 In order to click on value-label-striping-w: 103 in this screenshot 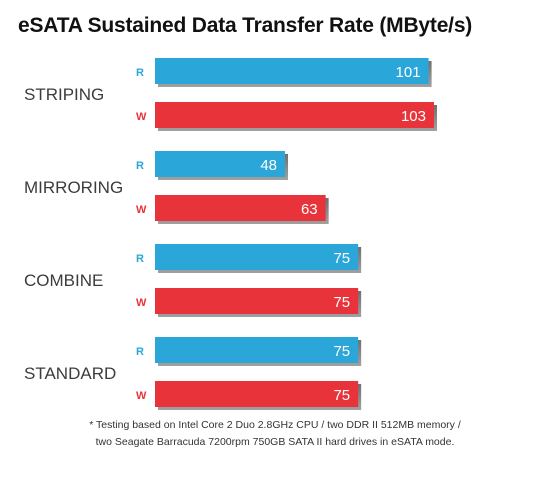, I will do `click(413, 116)`.